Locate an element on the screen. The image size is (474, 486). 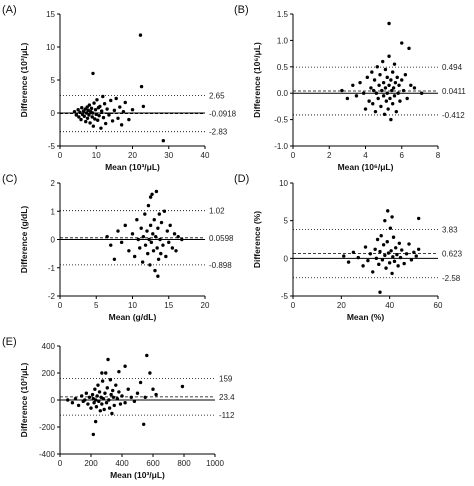
y-tick-label: 400 is located at coordinates (49, 346).